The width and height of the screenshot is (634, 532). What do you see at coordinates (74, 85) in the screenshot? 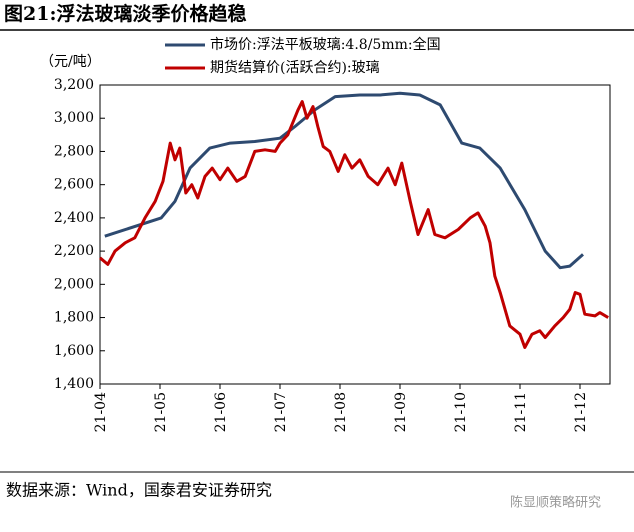
I see `y-tick-label: 3,200` at bounding box center [74, 85].